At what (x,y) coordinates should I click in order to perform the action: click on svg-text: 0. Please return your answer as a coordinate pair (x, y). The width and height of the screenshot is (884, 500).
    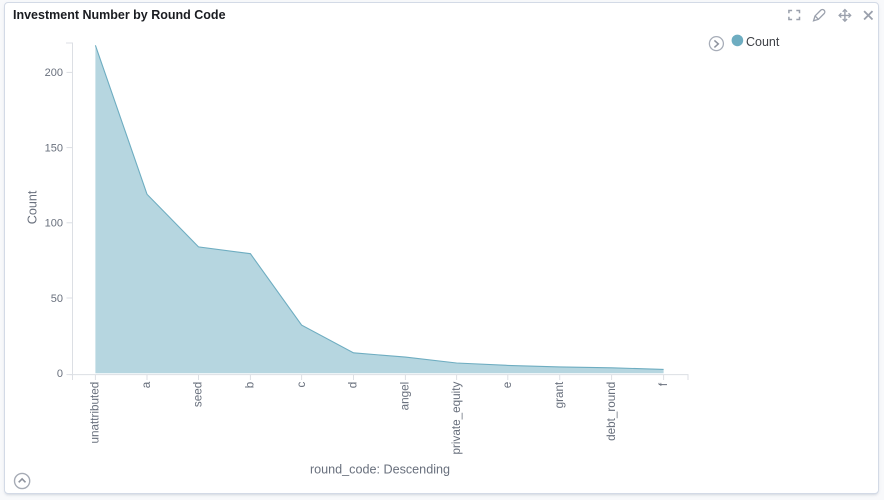
    Looking at the image, I should click on (60, 374).